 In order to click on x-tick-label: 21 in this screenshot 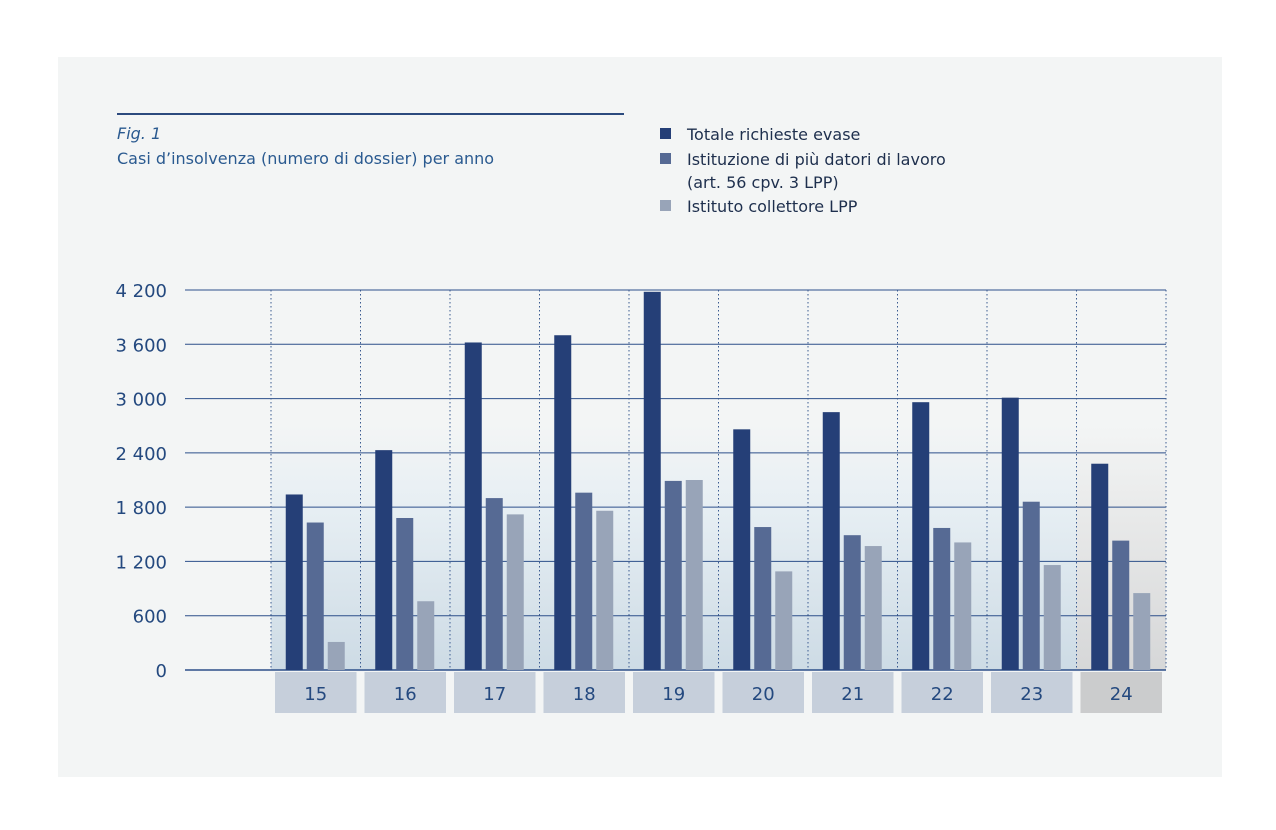, I will do `click(852, 694)`.